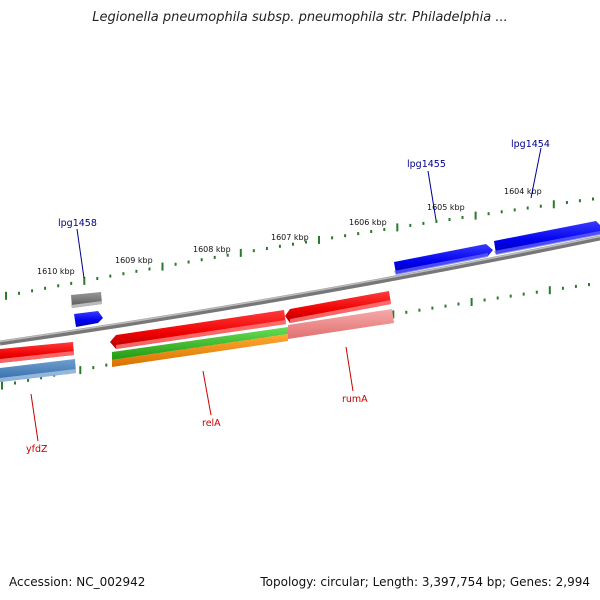  I want to click on gene-lpg1454, so click(547, 238).